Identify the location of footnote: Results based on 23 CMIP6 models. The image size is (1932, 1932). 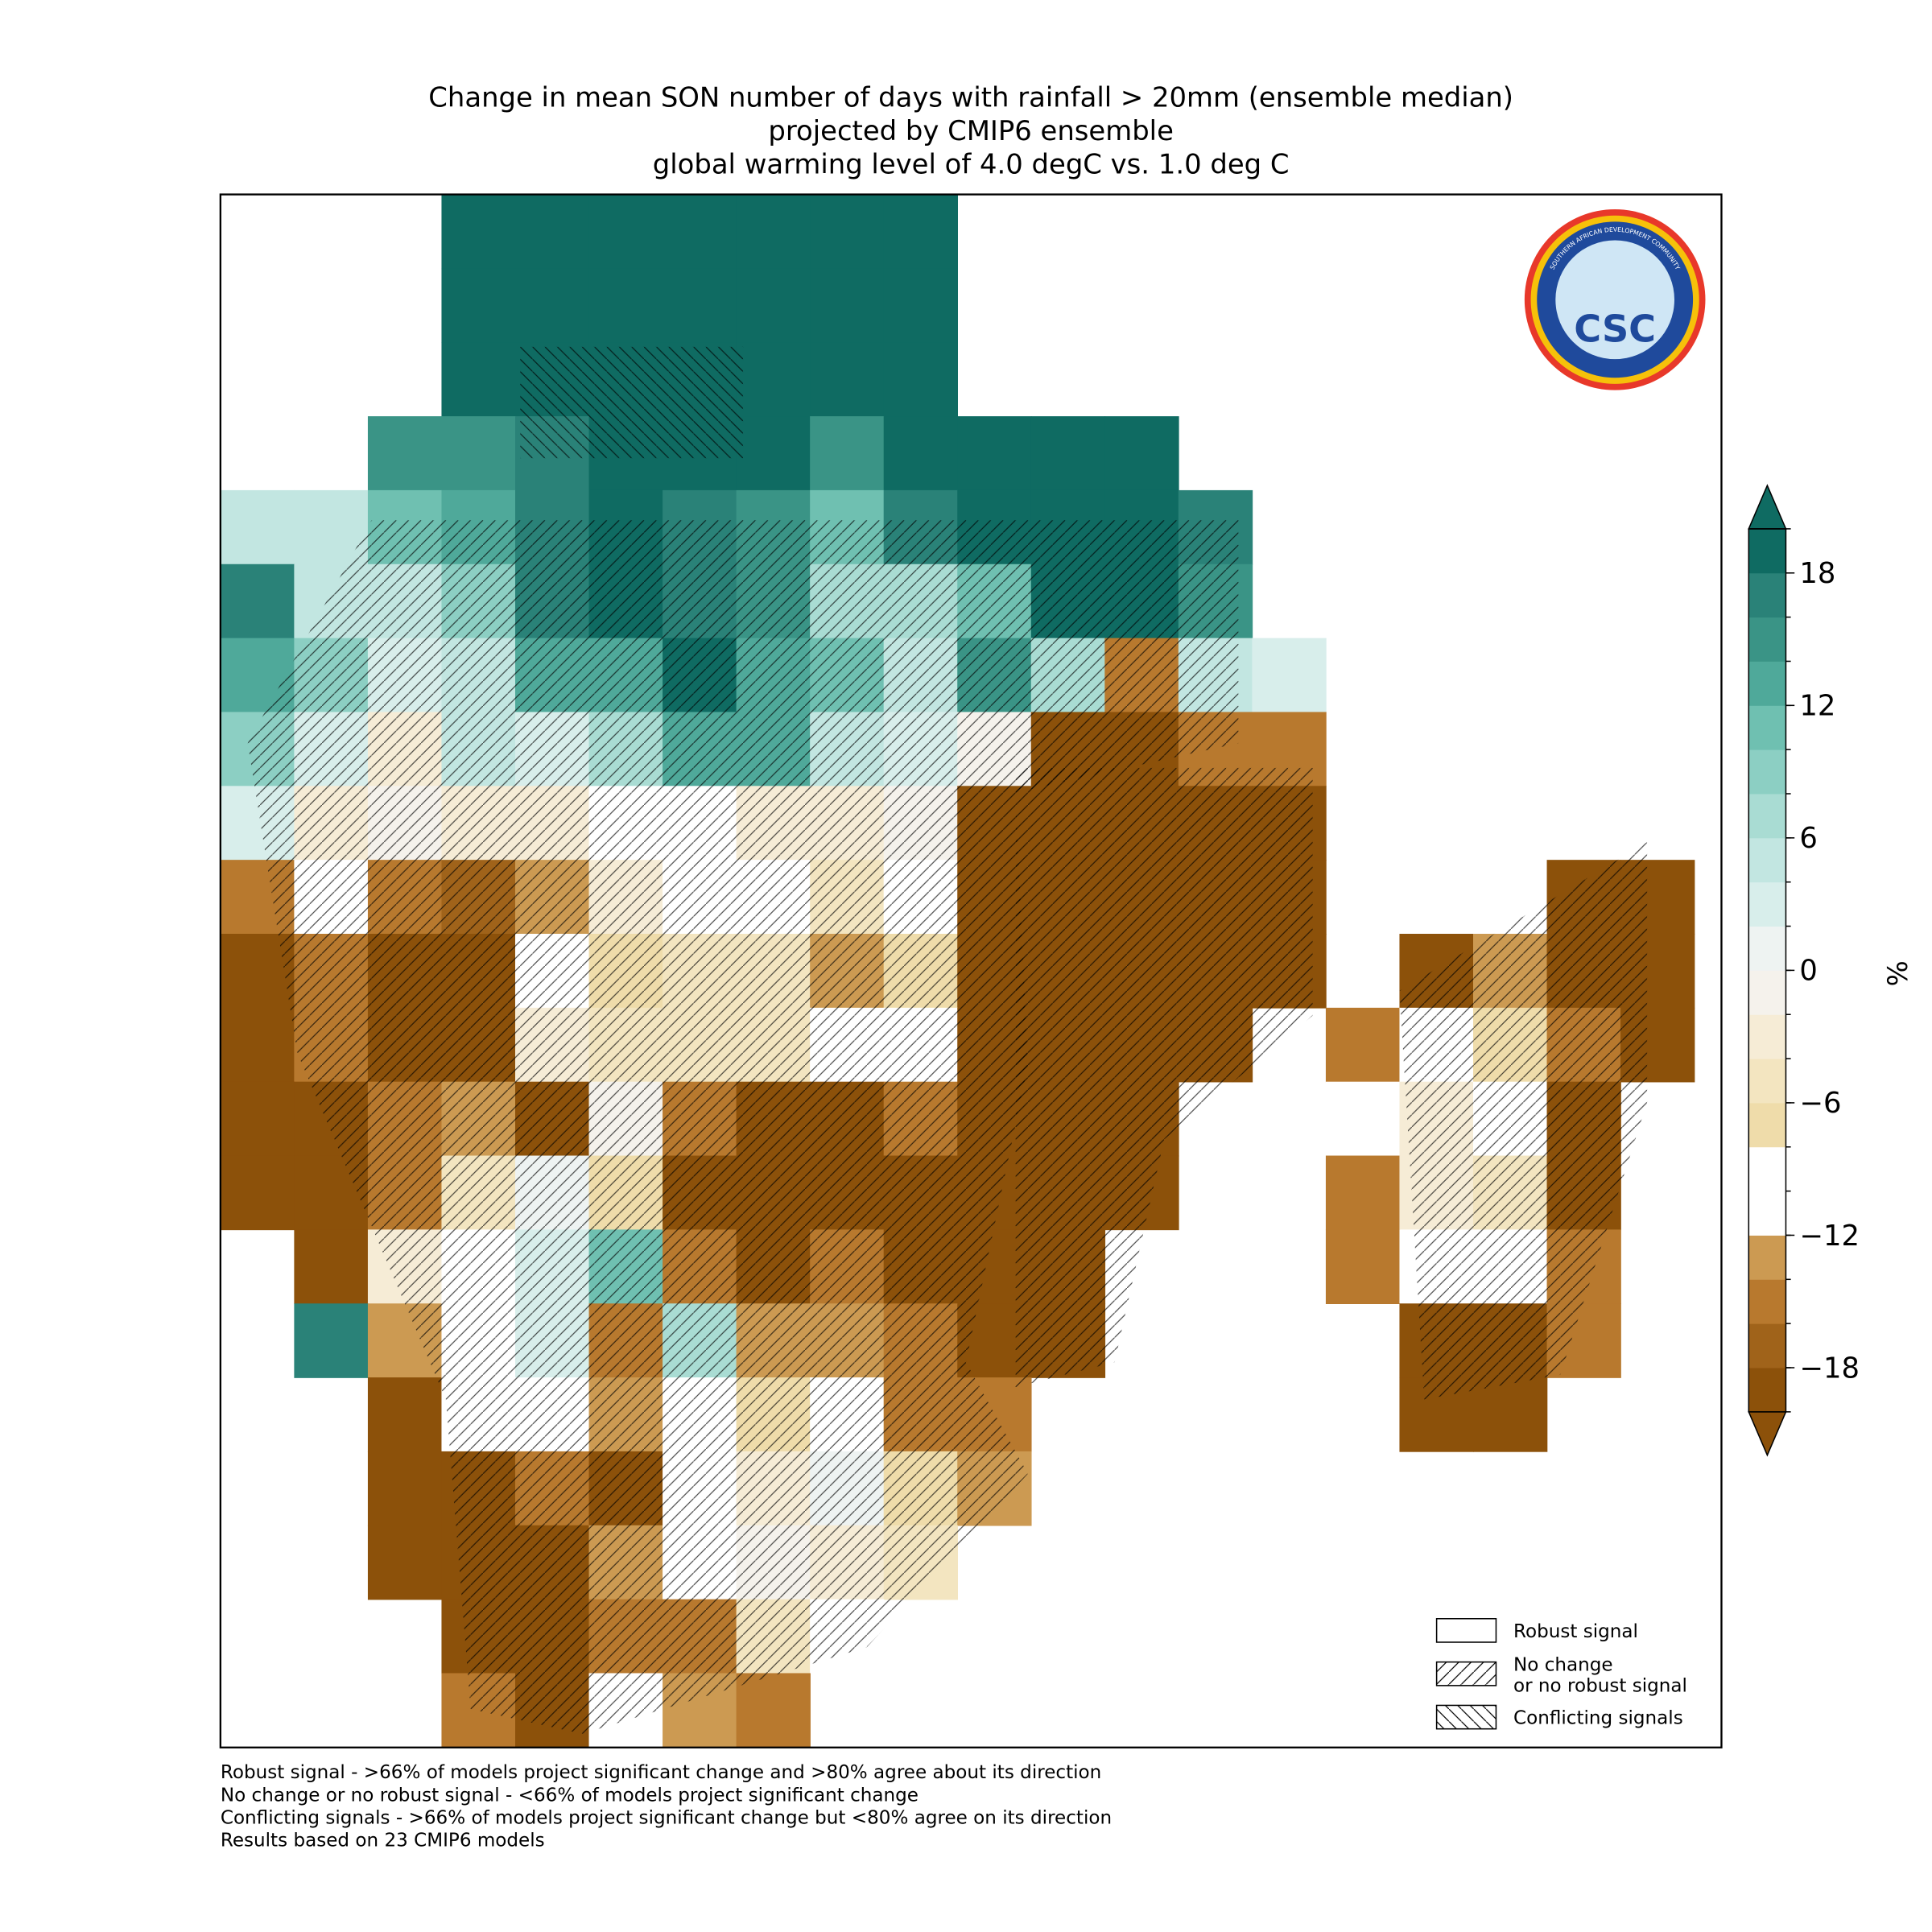
(383, 1841).